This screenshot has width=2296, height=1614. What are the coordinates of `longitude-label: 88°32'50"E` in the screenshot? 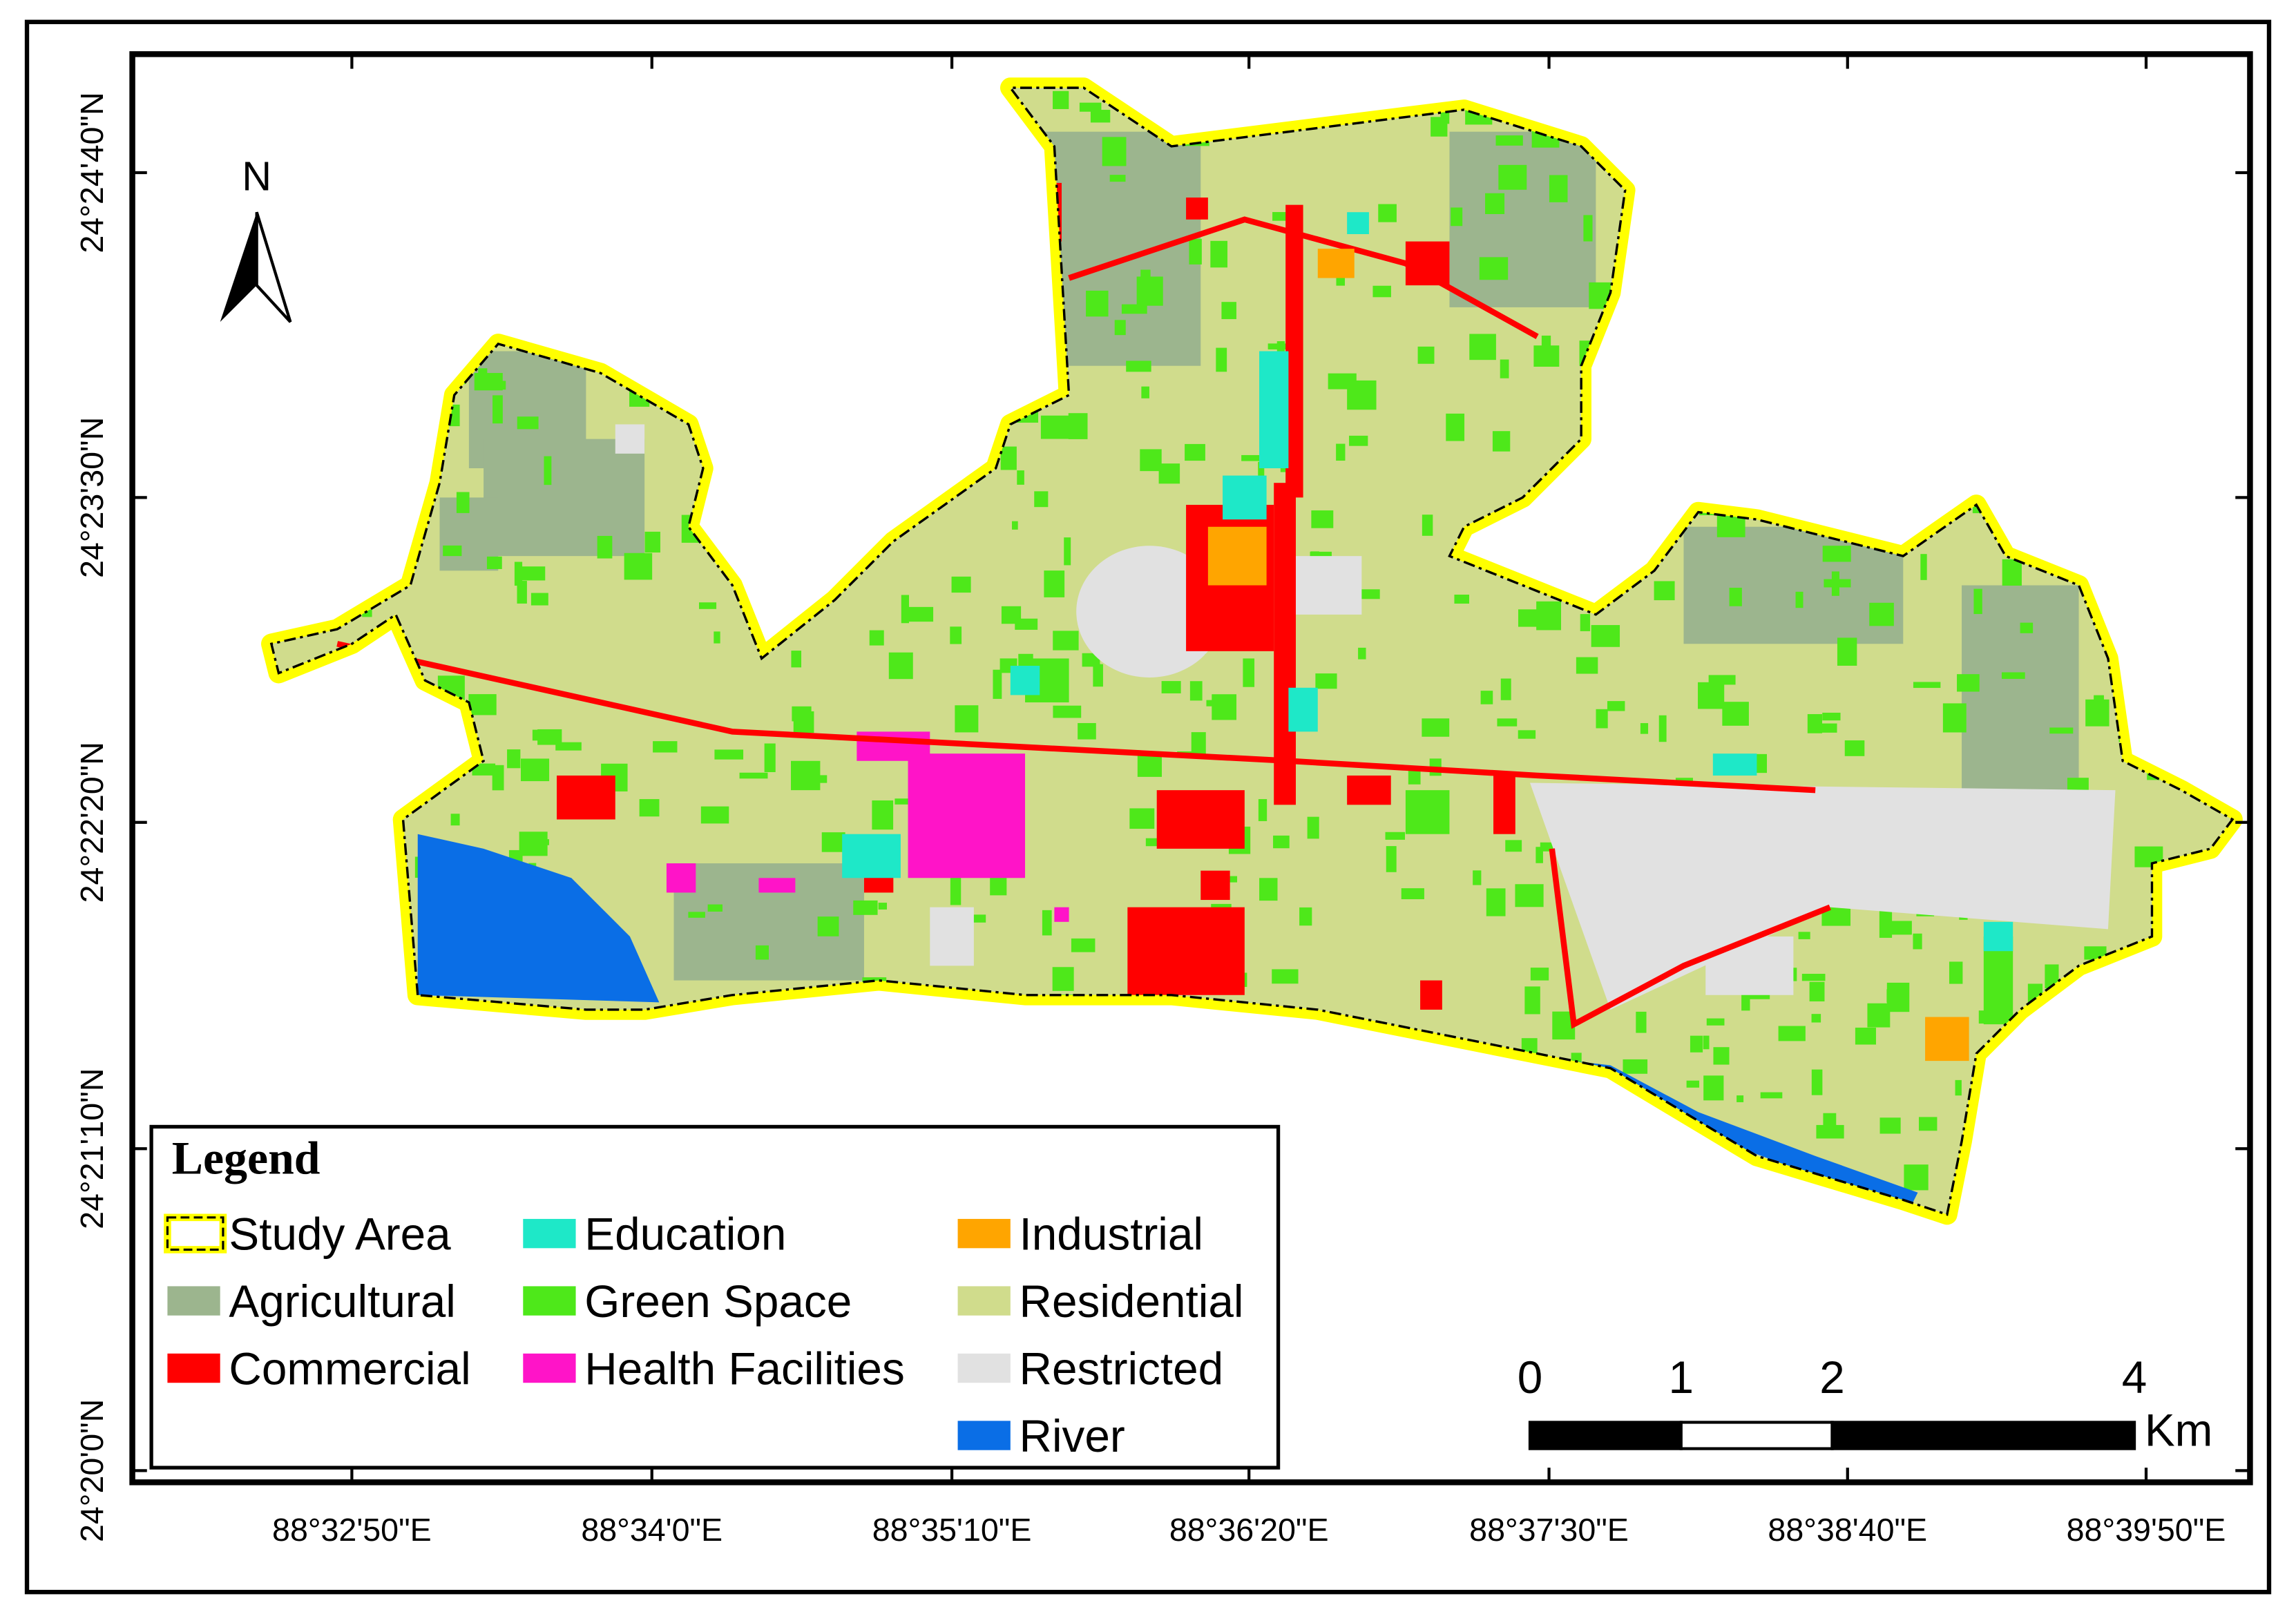 It's located at (352, 1530).